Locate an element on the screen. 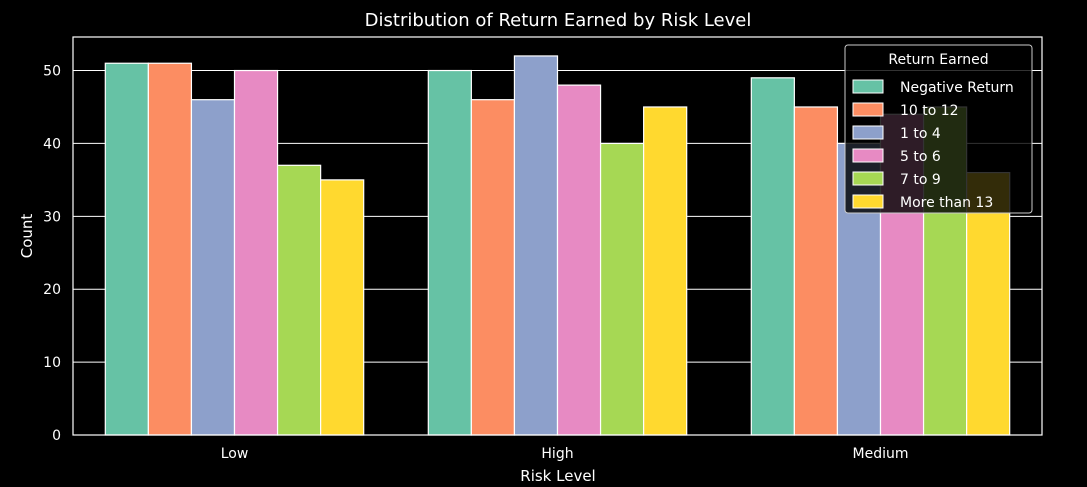 This screenshot has width=1087, height=487. x-tick-label: Low is located at coordinates (235, 454).